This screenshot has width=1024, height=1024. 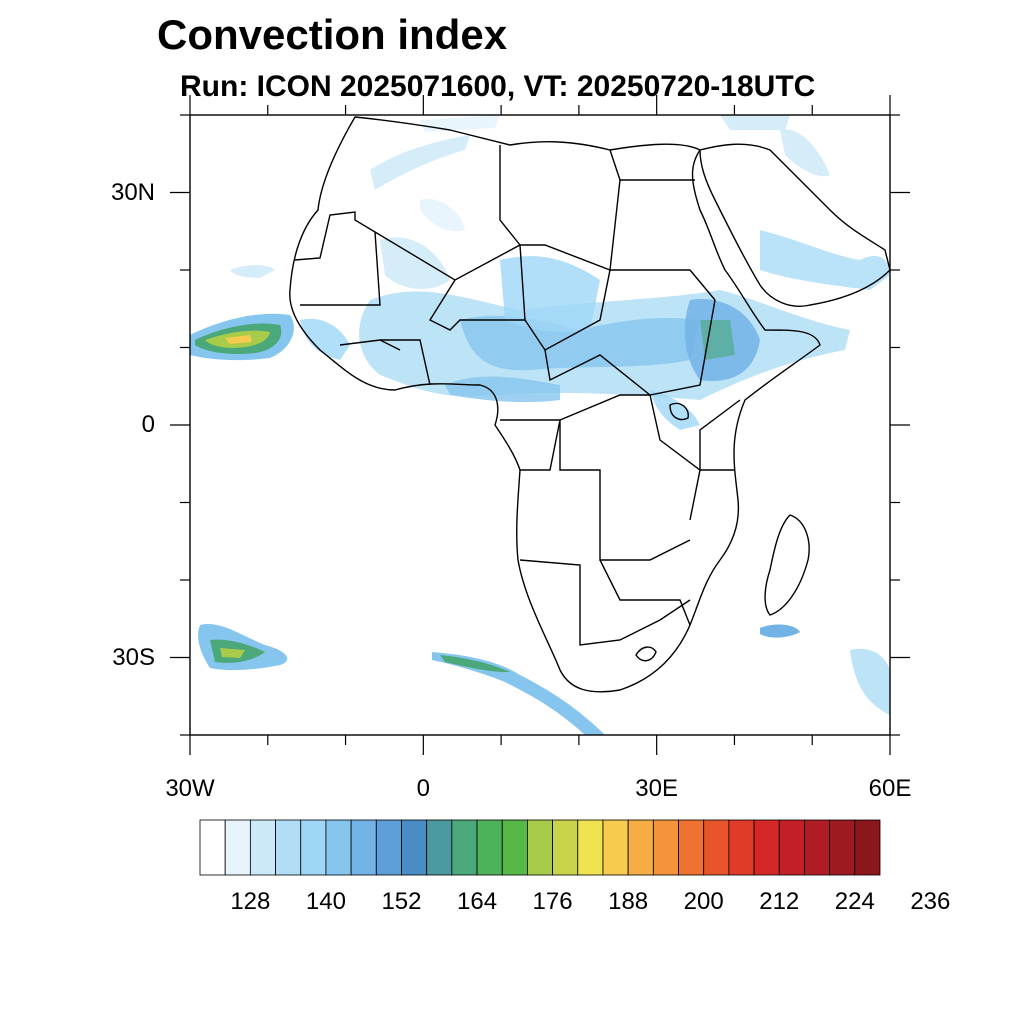 What do you see at coordinates (401, 901) in the screenshot?
I see `colorbar-label: 152` at bounding box center [401, 901].